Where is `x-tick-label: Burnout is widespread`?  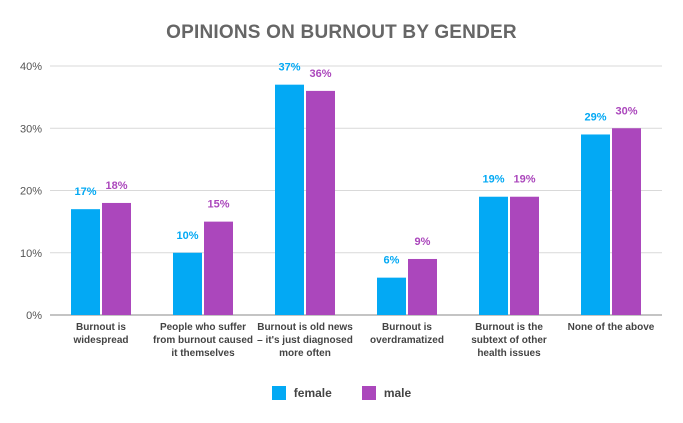 x-tick-label: Burnout is widespread is located at coordinates (101, 334).